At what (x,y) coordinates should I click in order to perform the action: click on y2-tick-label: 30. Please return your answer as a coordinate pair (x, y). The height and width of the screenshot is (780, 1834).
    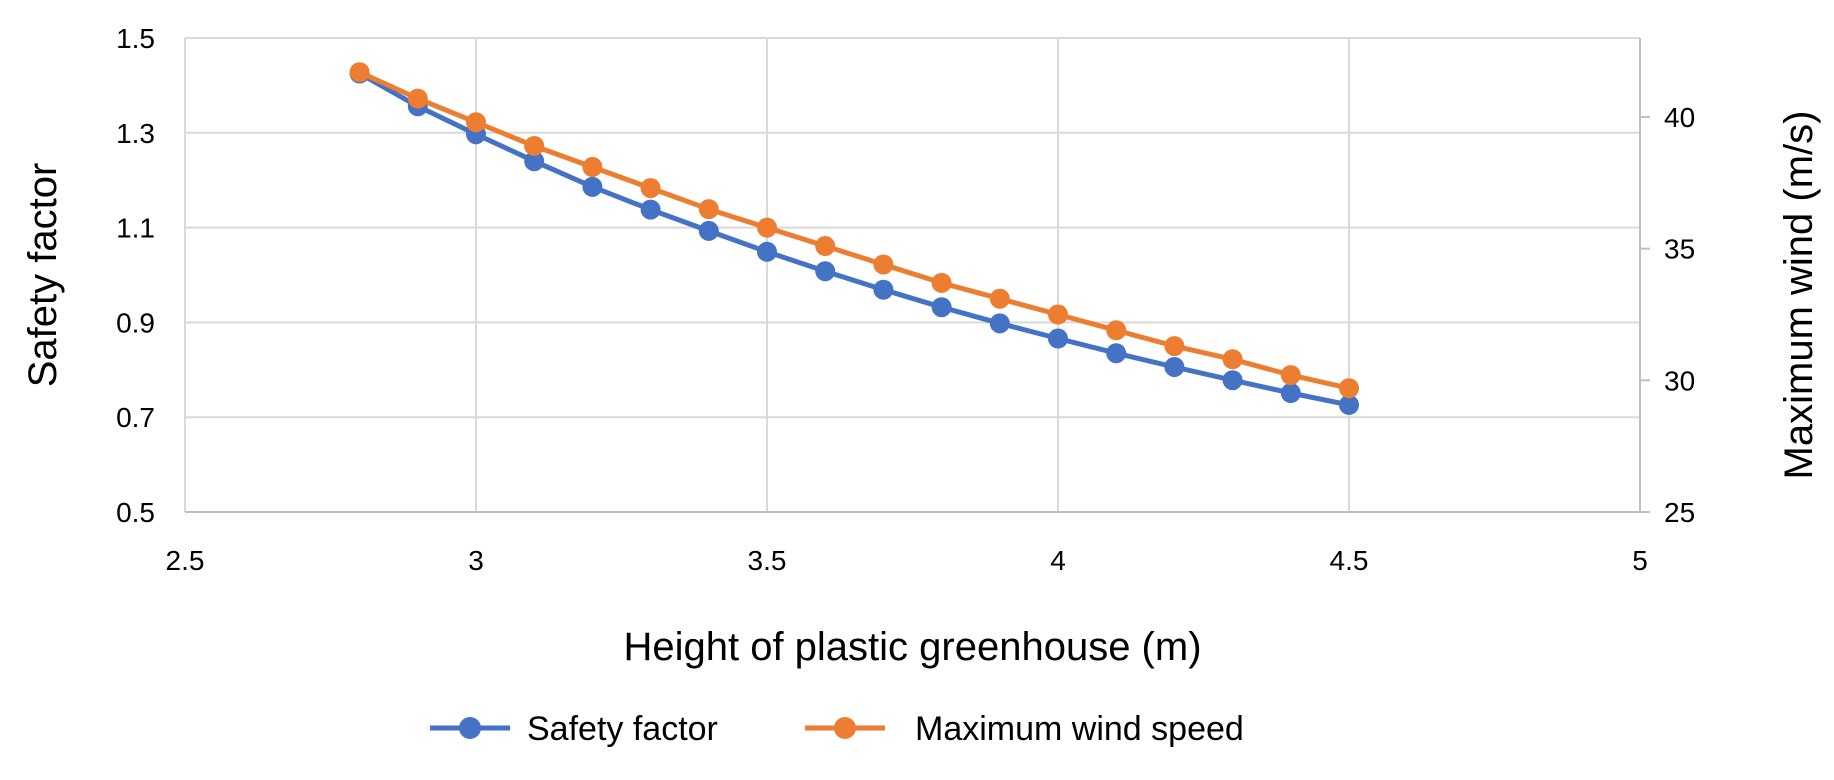
    Looking at the image, I should click on (1679, 380).